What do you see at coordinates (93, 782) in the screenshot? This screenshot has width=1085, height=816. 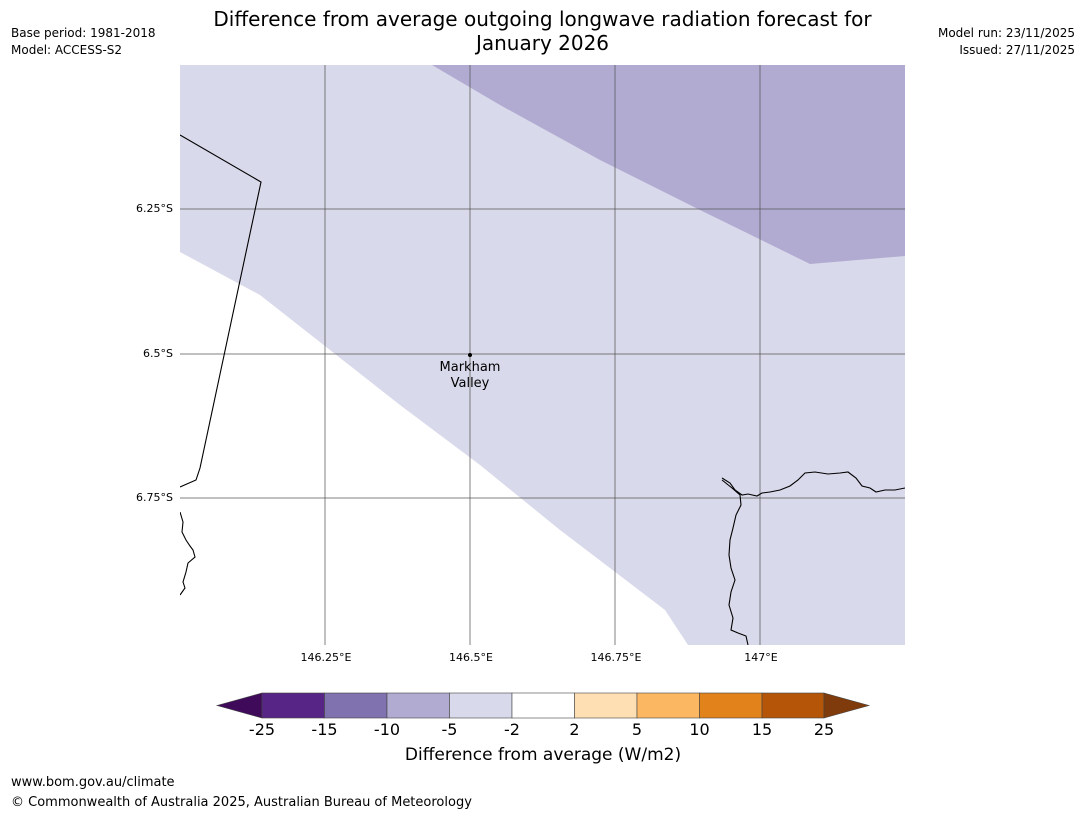 I see `footer-url: www.bom.gov.au/climate` at bounding box center [93, 782].